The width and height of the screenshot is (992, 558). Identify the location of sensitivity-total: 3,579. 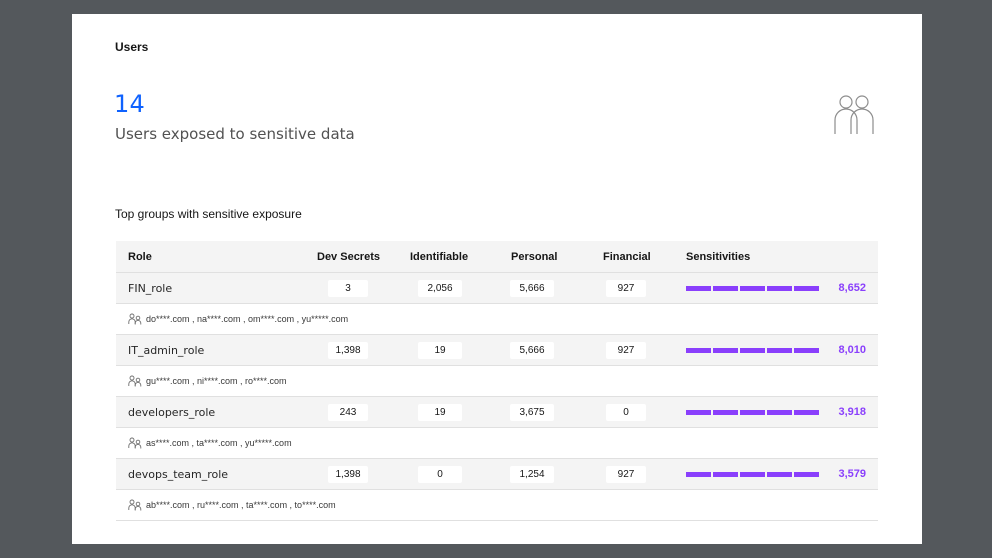
(852, 474).